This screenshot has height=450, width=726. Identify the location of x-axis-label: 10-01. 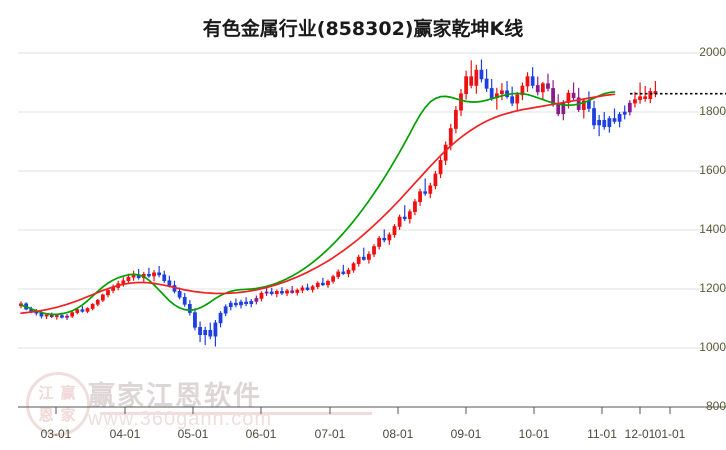
(534, 434).